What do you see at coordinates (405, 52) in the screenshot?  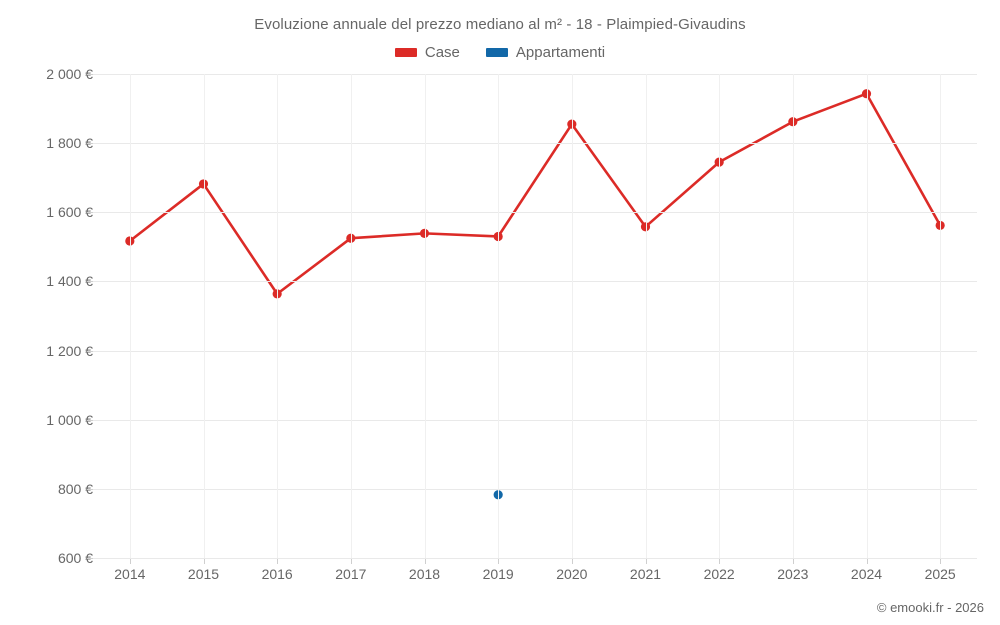 I see `legend-swatch-case` at bounding box center [405, 52].